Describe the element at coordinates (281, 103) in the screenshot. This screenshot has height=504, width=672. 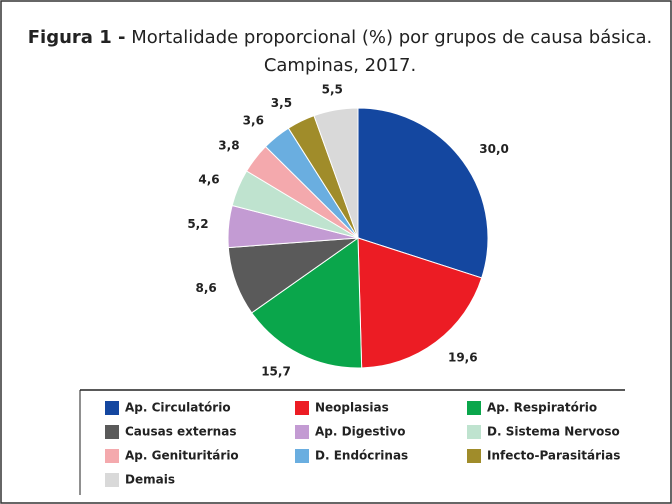
I see `data-label: 3,5` at that location.